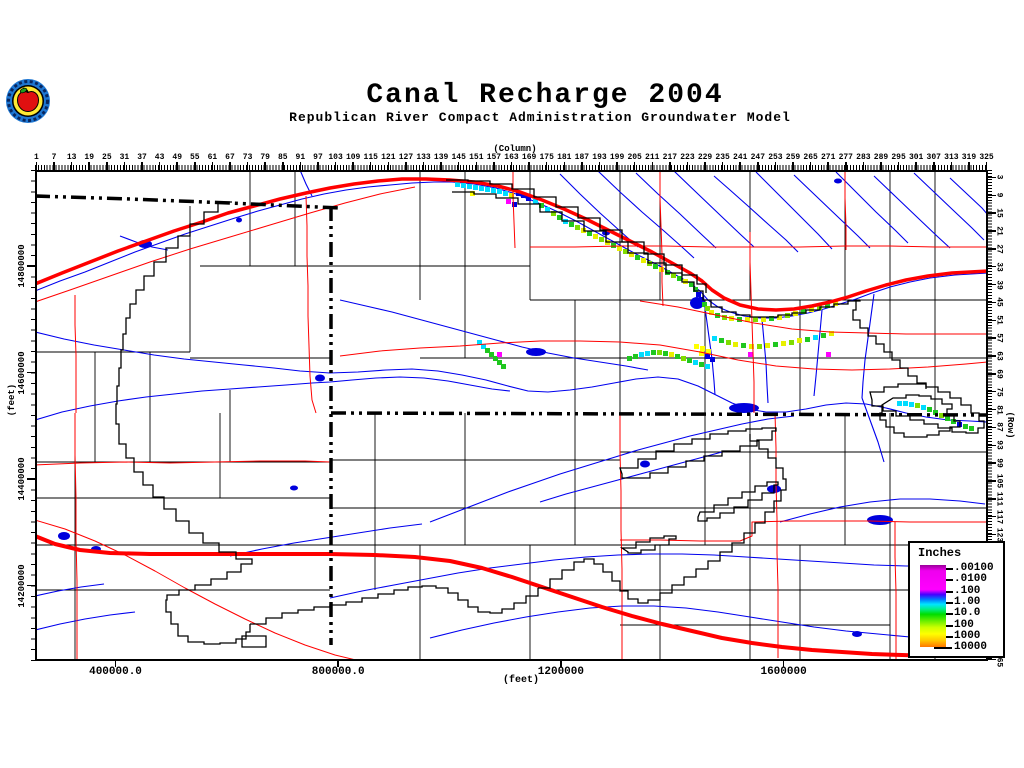  Describe the element at coordinates (964, 624) in the screenshot. I see `legend-entry-label: 100` at that location.